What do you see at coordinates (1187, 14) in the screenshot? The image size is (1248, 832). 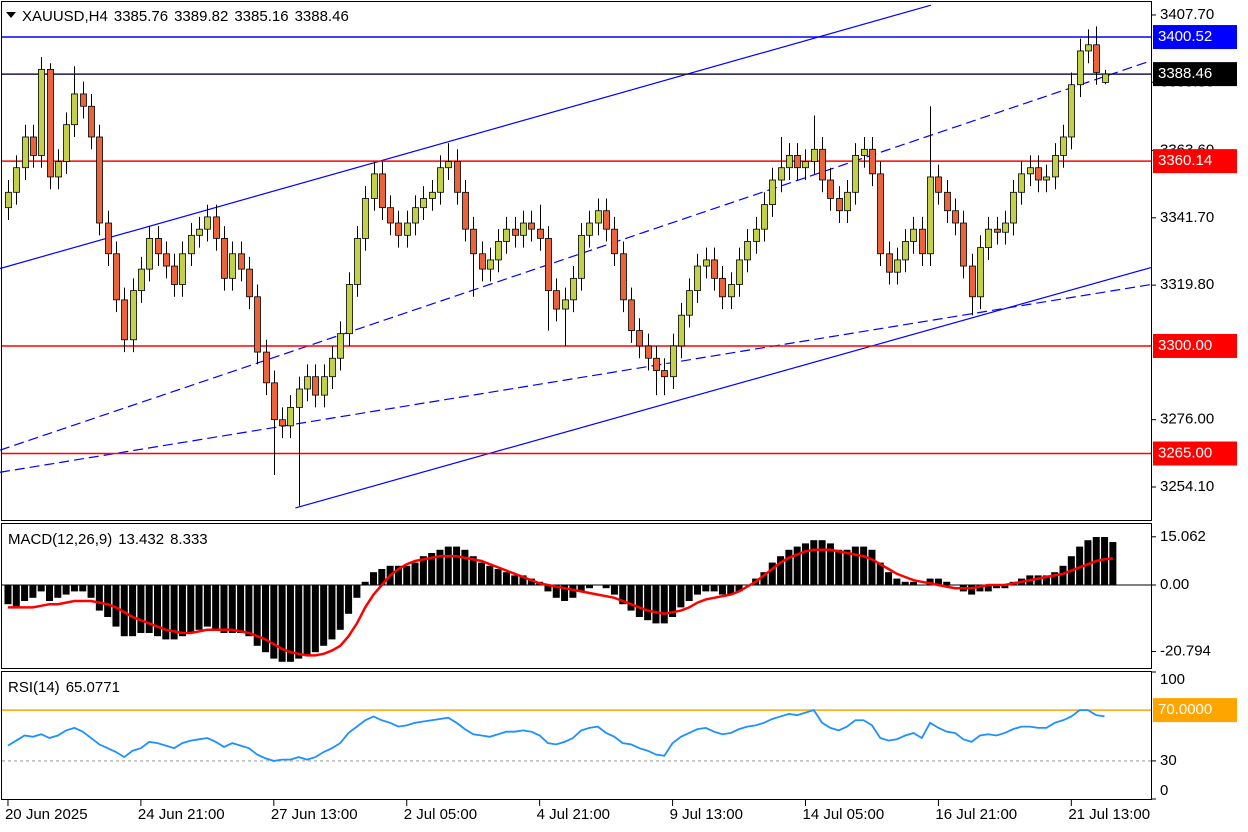 I see `y-tick-label: 3407.70` at bounding box center [1187, 14].